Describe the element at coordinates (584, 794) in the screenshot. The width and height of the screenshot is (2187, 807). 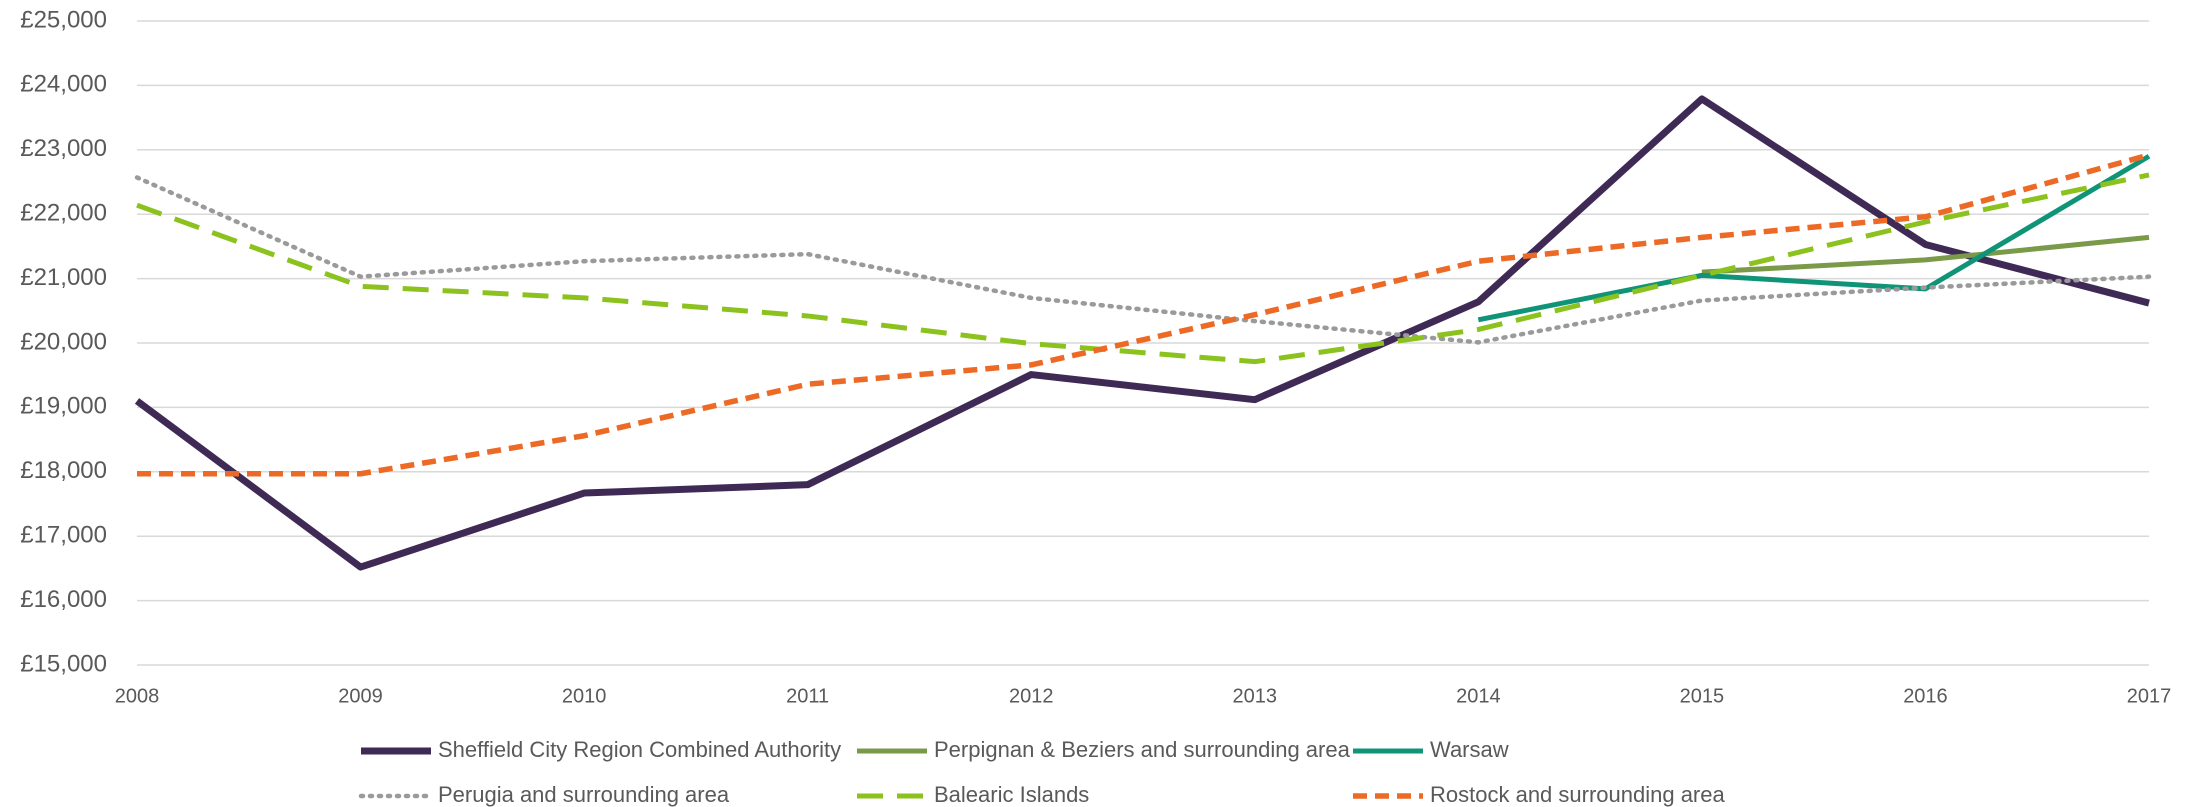
I see `legend-label: Perugia and surrounding area` at that location.